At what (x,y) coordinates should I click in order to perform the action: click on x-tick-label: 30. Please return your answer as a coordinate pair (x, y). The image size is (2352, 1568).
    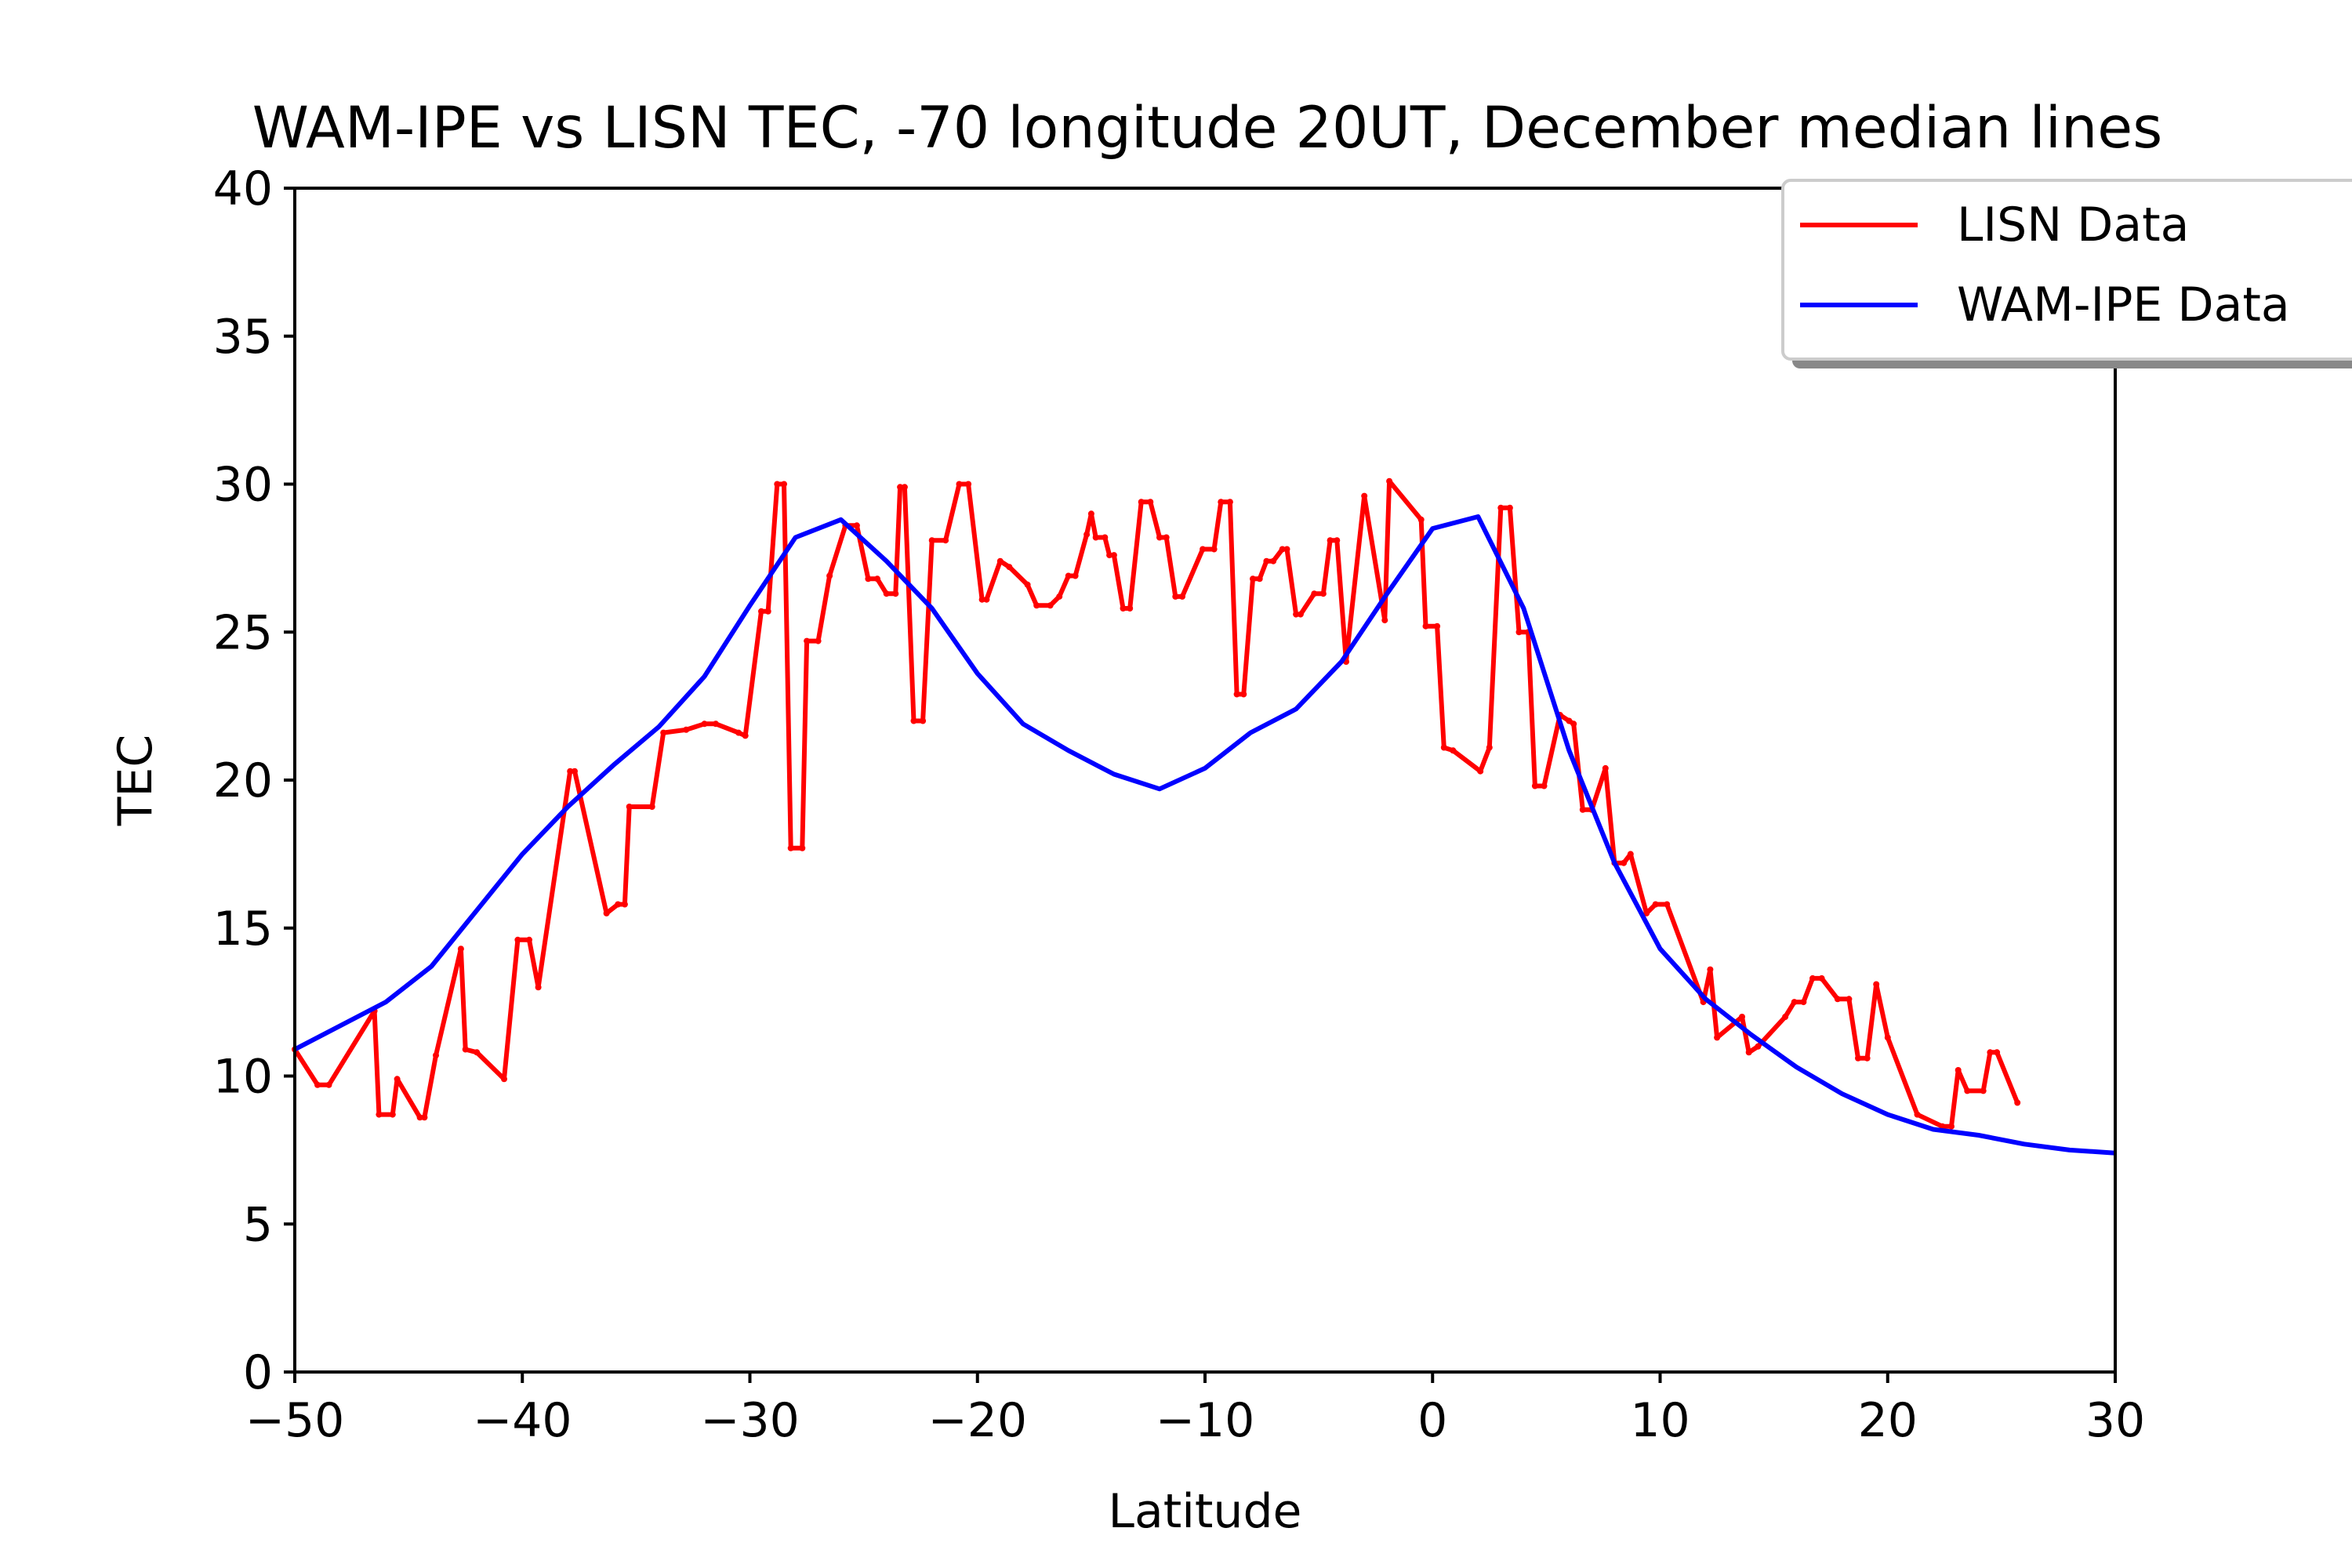
    Looking at the image, I should click on (2115, 1420).